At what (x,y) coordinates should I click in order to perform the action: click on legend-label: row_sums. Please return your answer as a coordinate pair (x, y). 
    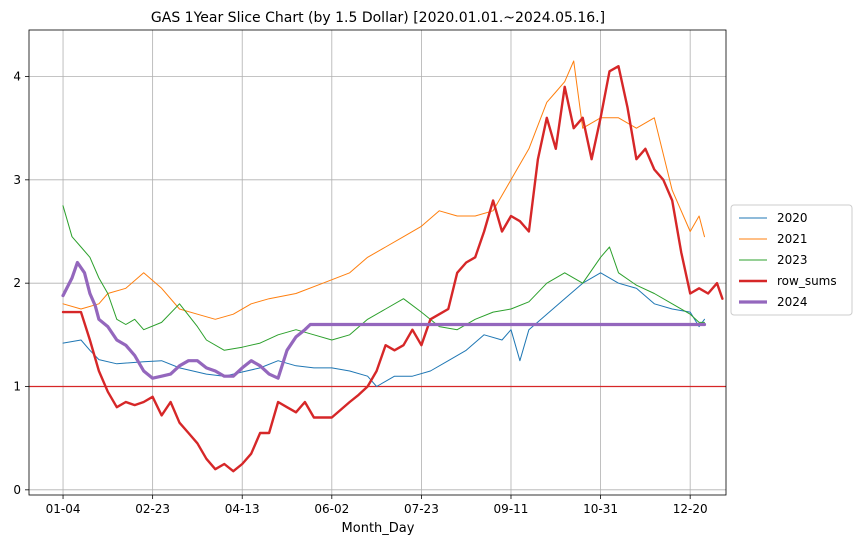
    Looking at the image, I should click on (807, 281).